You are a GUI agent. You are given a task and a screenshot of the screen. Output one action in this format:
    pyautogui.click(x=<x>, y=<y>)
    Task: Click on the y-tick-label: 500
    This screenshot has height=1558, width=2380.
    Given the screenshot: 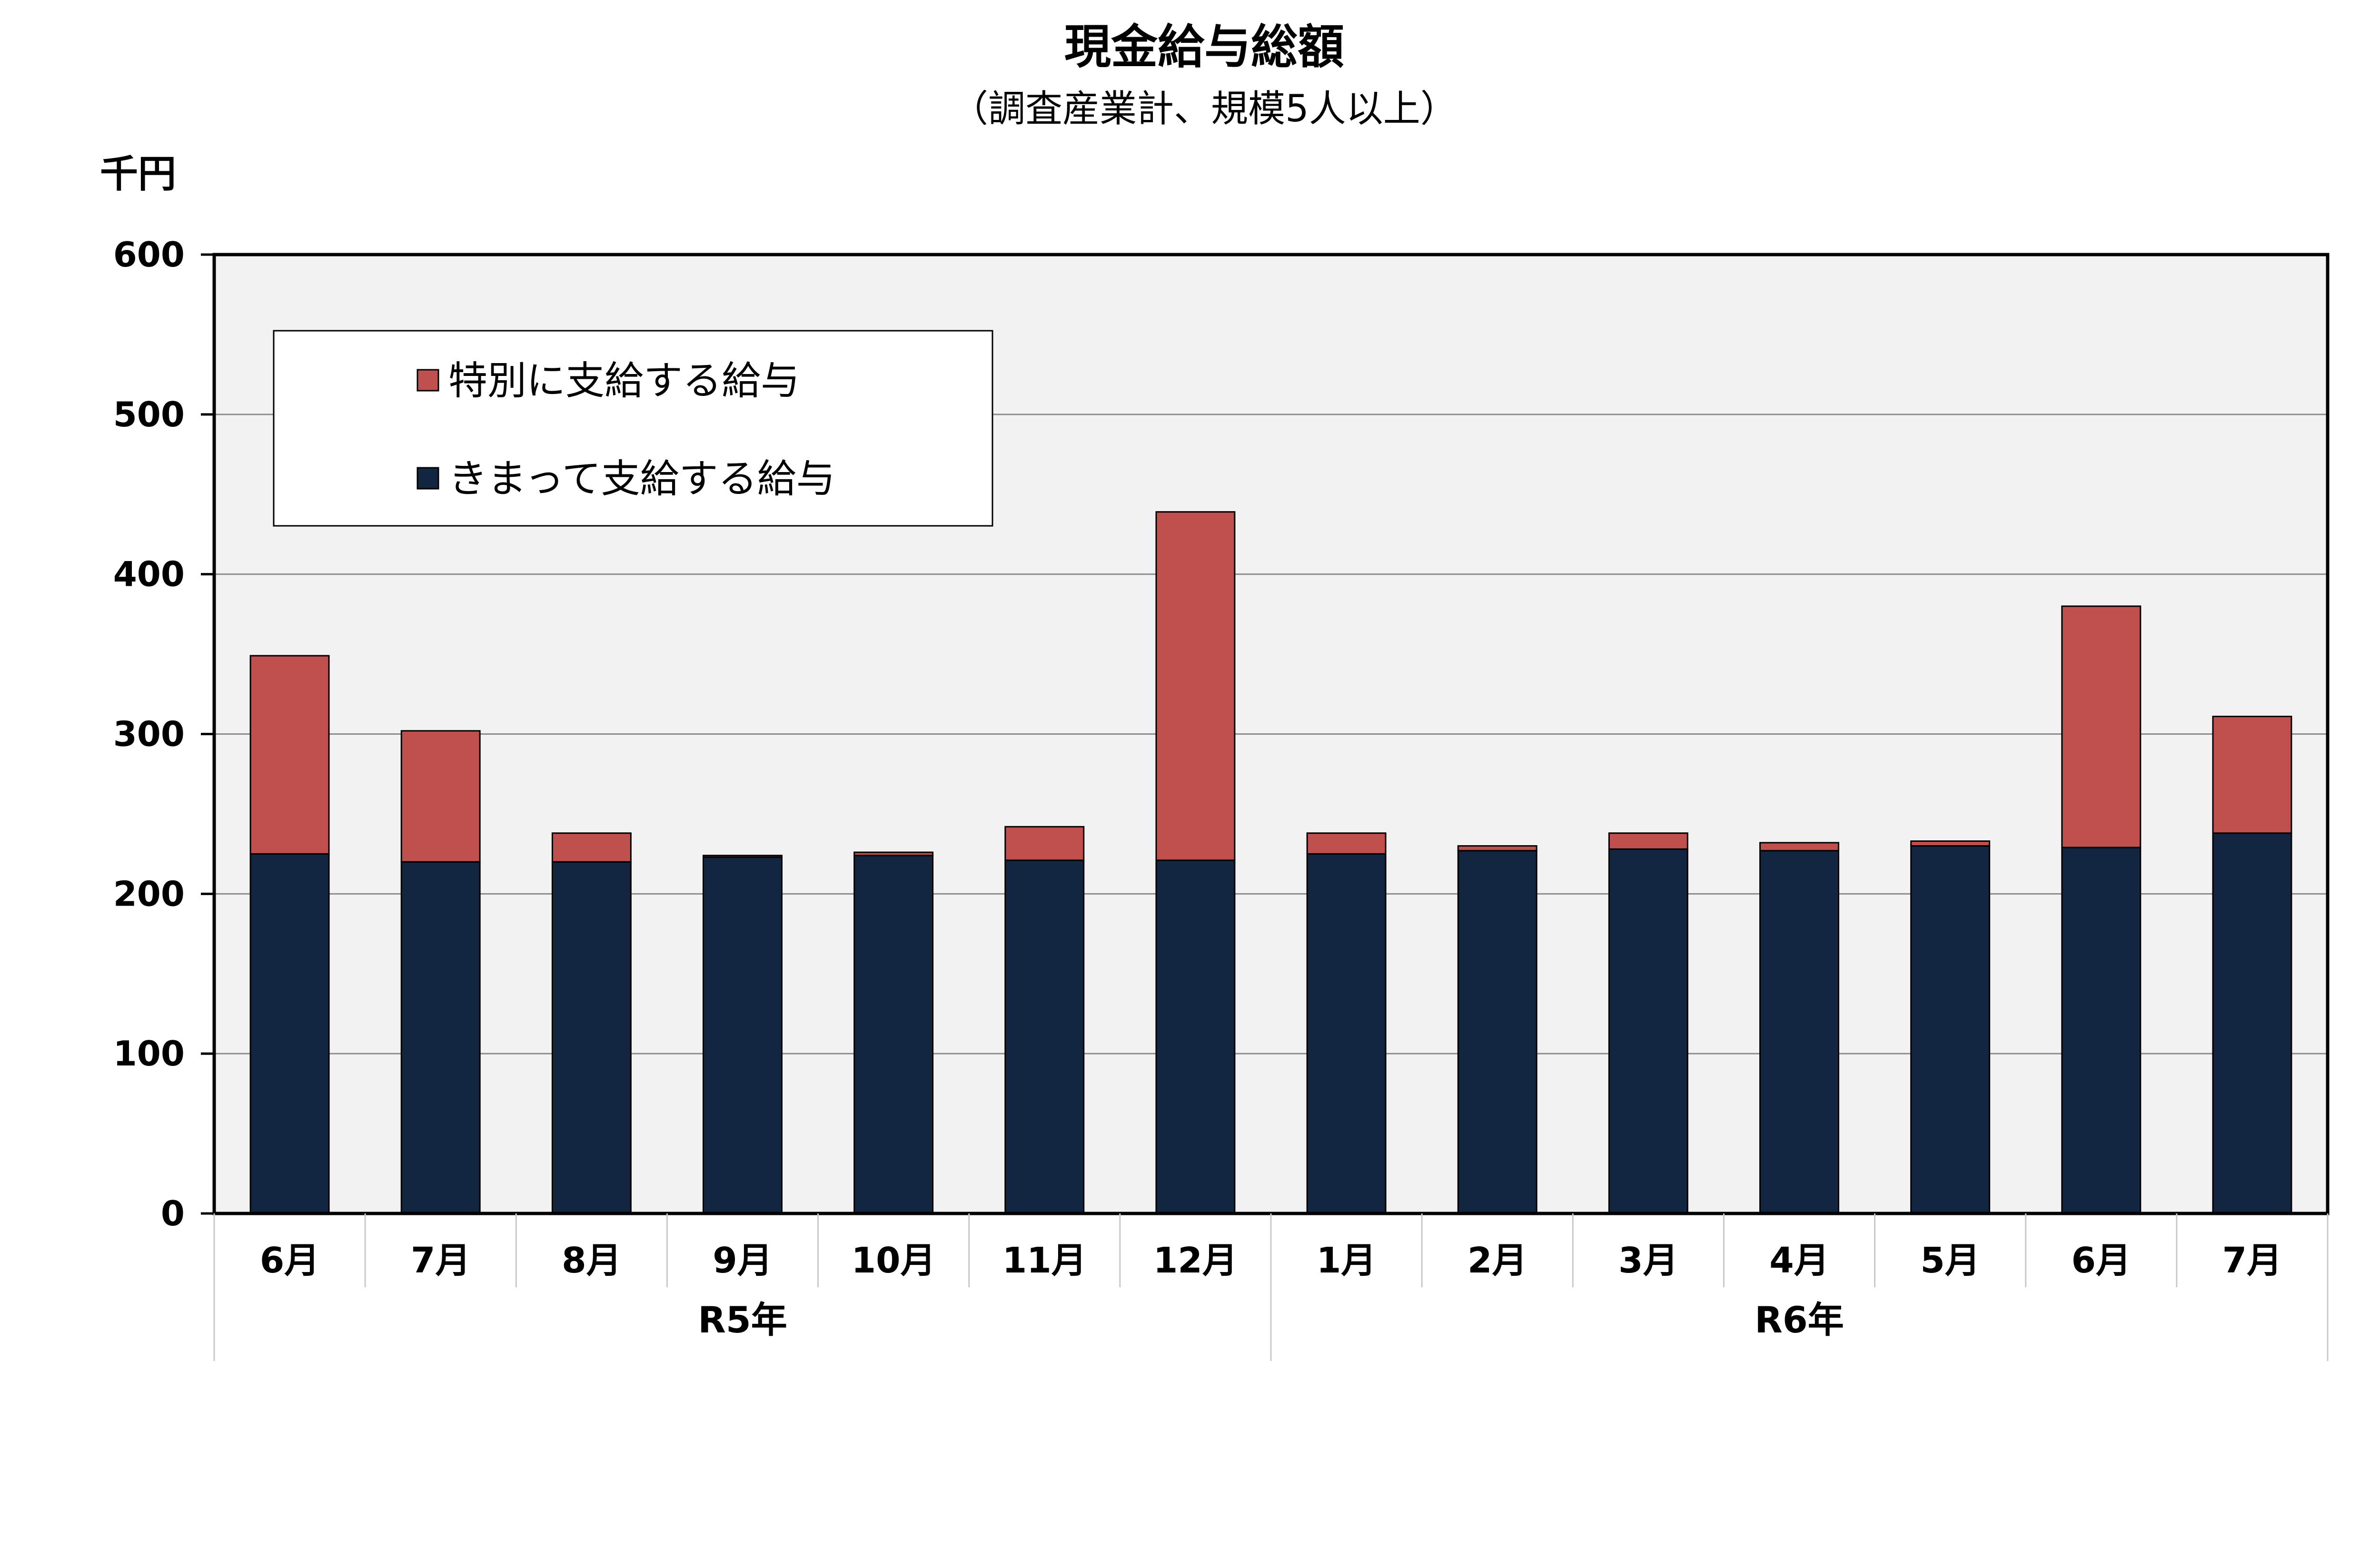 What is the action you would take?
    pyautogui.click(x=149, y=414)
    